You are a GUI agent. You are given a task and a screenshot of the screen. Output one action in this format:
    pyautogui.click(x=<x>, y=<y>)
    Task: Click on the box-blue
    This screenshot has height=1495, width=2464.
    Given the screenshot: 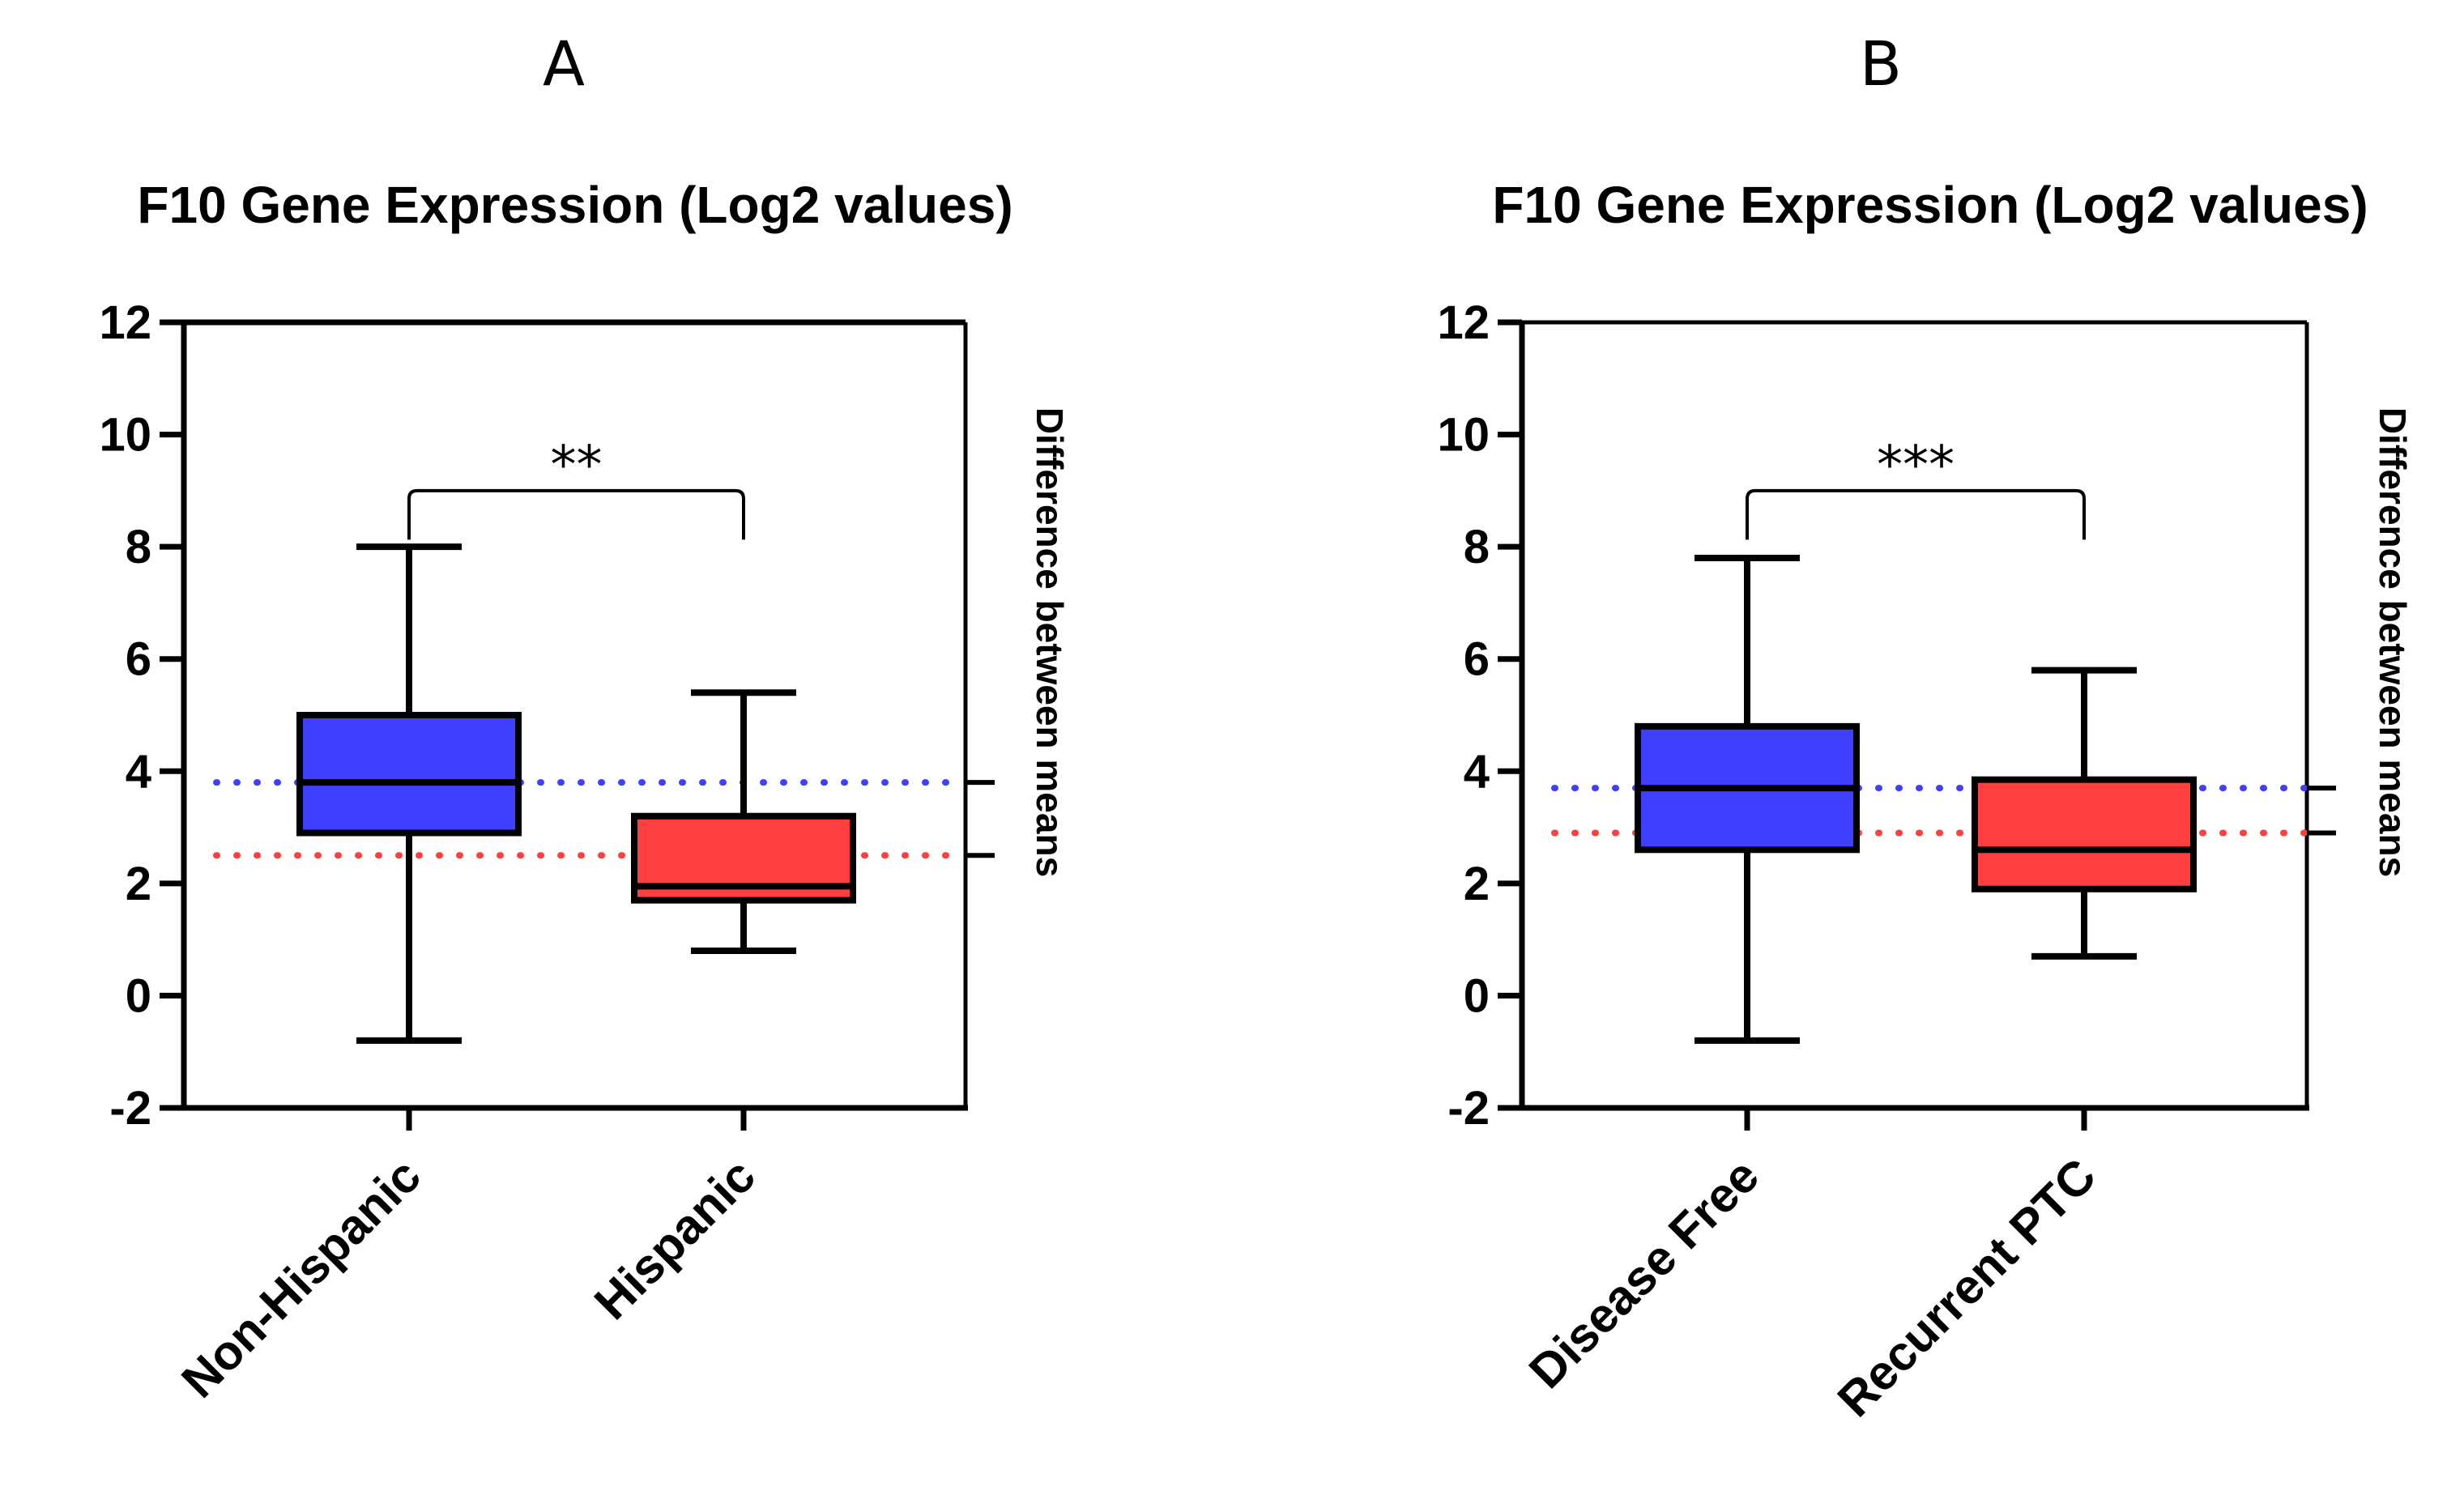 What is the action you would take?
    pyautogui.click(x=409, y=775)
    